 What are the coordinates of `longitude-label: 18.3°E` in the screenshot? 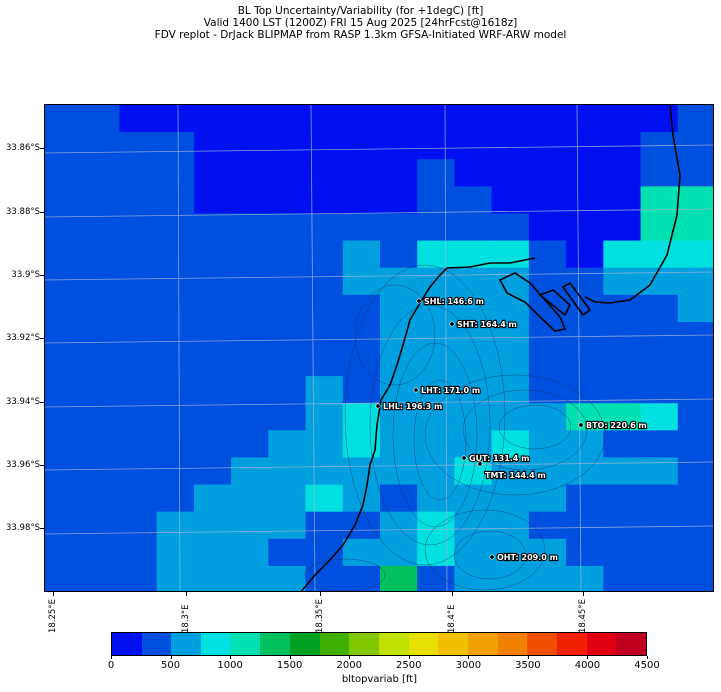 It's located at (186, 618).